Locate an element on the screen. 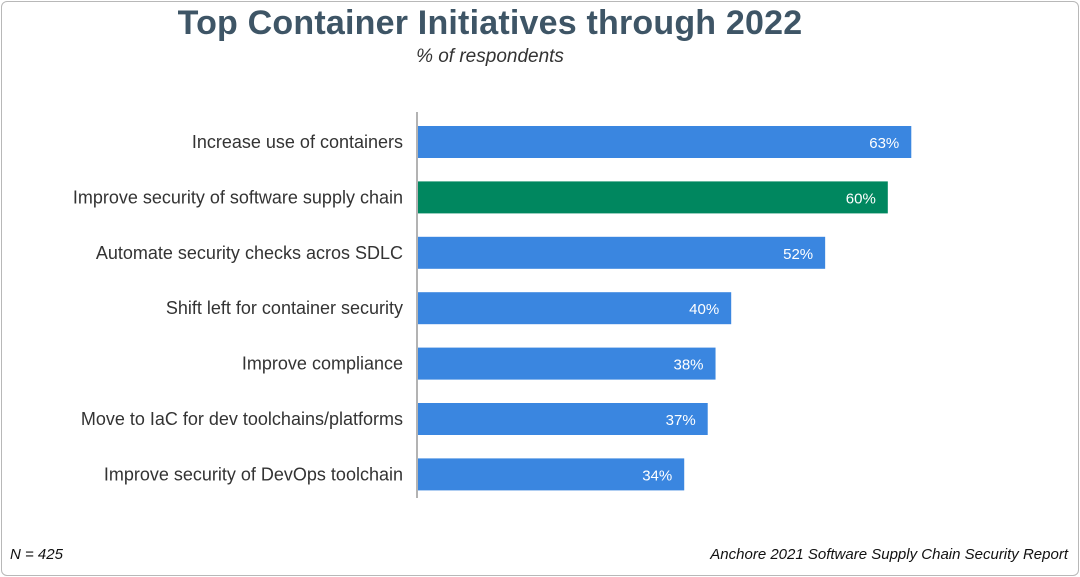 This screenshot has width=1080, height=577. sample-size-note: N = 425 is located at coordinates (36, 554).